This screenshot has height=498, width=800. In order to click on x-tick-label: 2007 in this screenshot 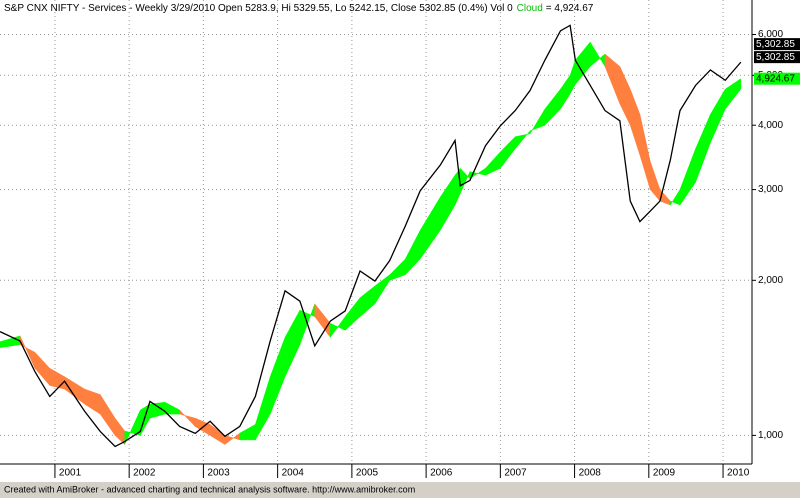, I will do `click(515, 473)`.